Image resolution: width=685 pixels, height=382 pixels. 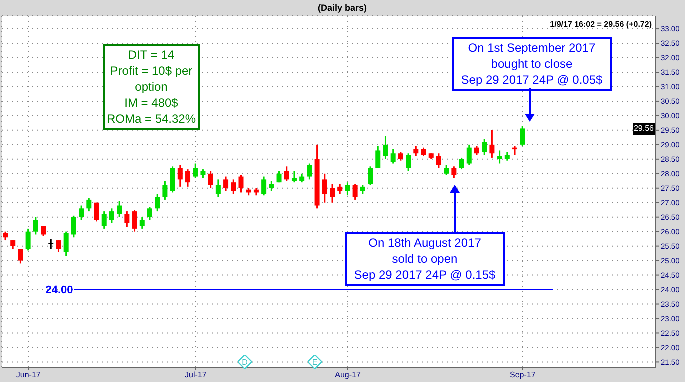 What do you see at coordinates (29, 375) in the screenshot?
I see `x-tick-label: Jun-17` at bounding box center [29, 375].